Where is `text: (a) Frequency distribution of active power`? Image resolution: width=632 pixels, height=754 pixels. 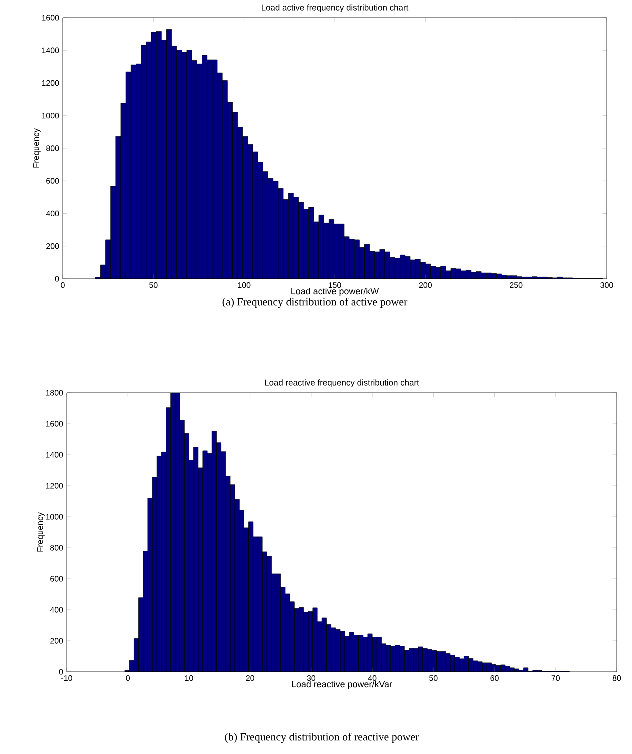 text: (a) Frequency distribution of active power is located at coordinates (315, 303).